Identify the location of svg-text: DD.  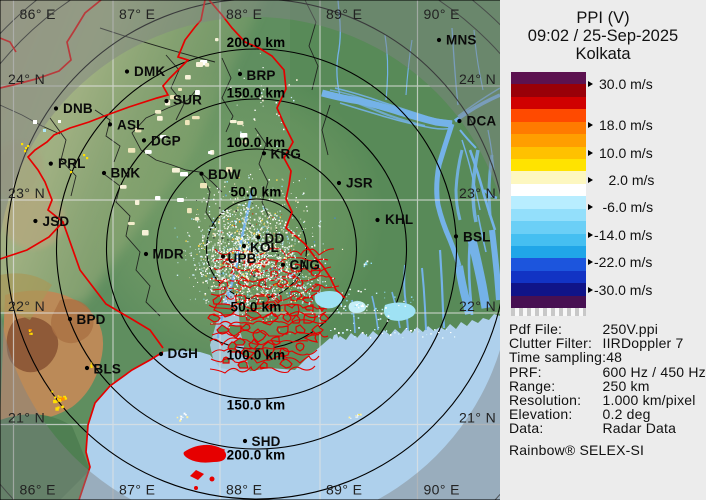
(275, 238).